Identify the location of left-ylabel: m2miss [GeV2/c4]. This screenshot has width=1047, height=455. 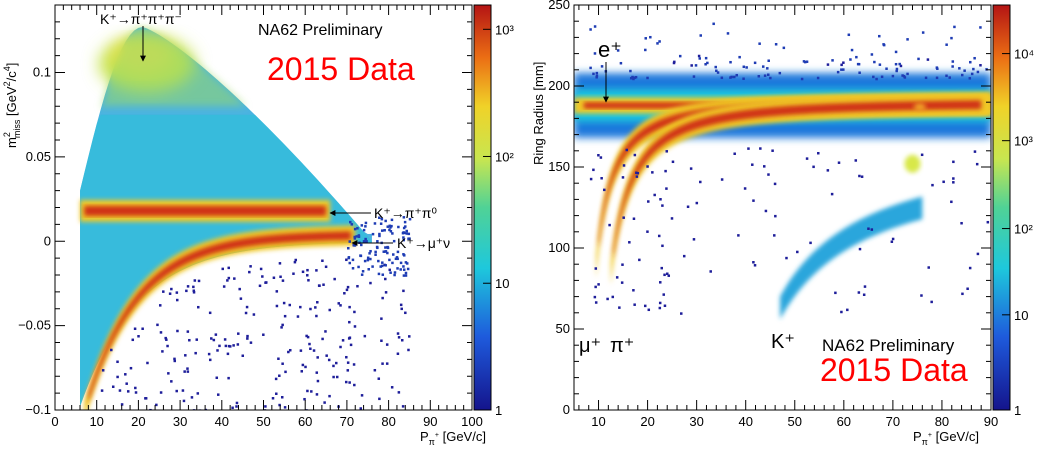
(12, 105).